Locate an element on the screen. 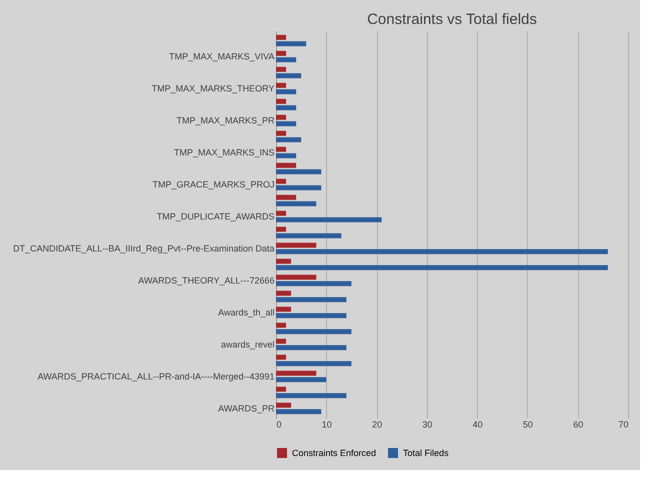 This screenshot has width=668, height=495. x-tick-label: 70 is located at coordinates (623, 425).